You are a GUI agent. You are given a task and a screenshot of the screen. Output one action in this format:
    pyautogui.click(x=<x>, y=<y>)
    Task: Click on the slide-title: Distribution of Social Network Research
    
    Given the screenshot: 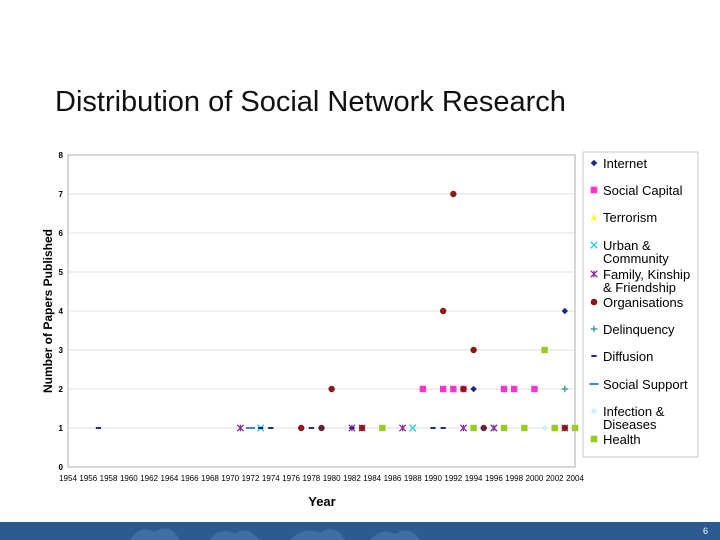 What is the action you would take?
    pyautogui.click(x=310, y=102)
    